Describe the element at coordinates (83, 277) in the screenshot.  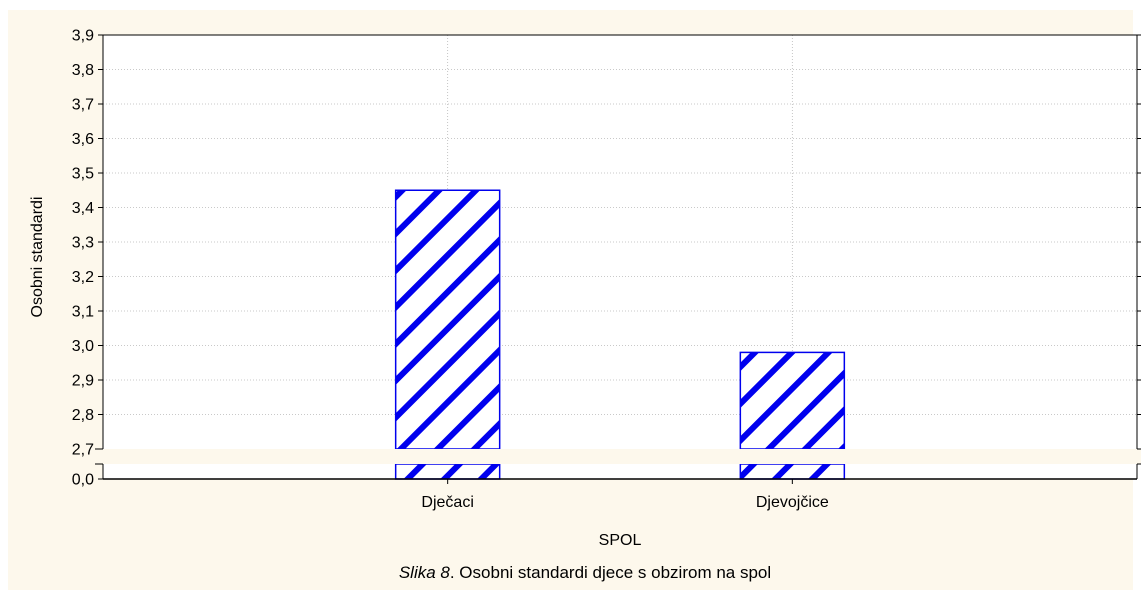
I see `y-tick-label: 3,2` at that location.